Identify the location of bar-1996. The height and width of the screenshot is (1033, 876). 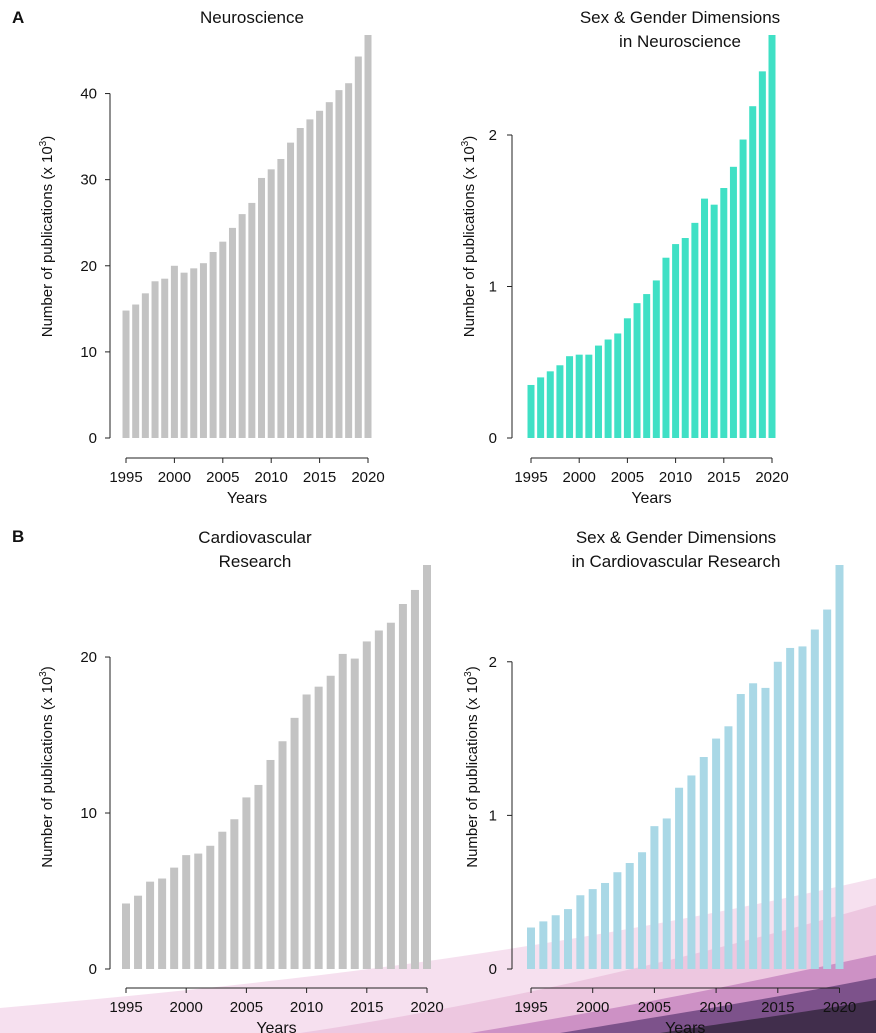
(138, 932).